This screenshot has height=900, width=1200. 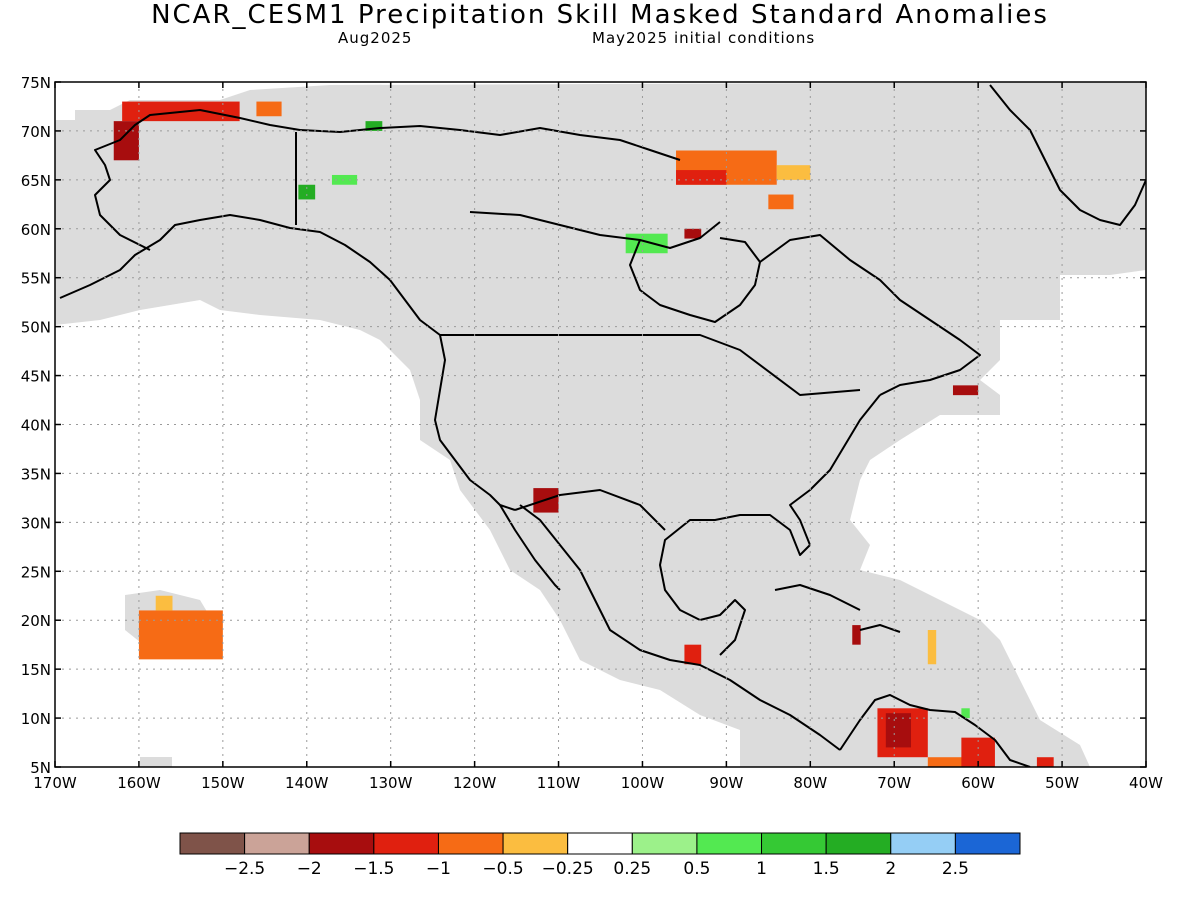 What do you see at coordinates (890, 869) in the screenshot?
I see `colorbar-label: 2` at bounding box center [890, 869].